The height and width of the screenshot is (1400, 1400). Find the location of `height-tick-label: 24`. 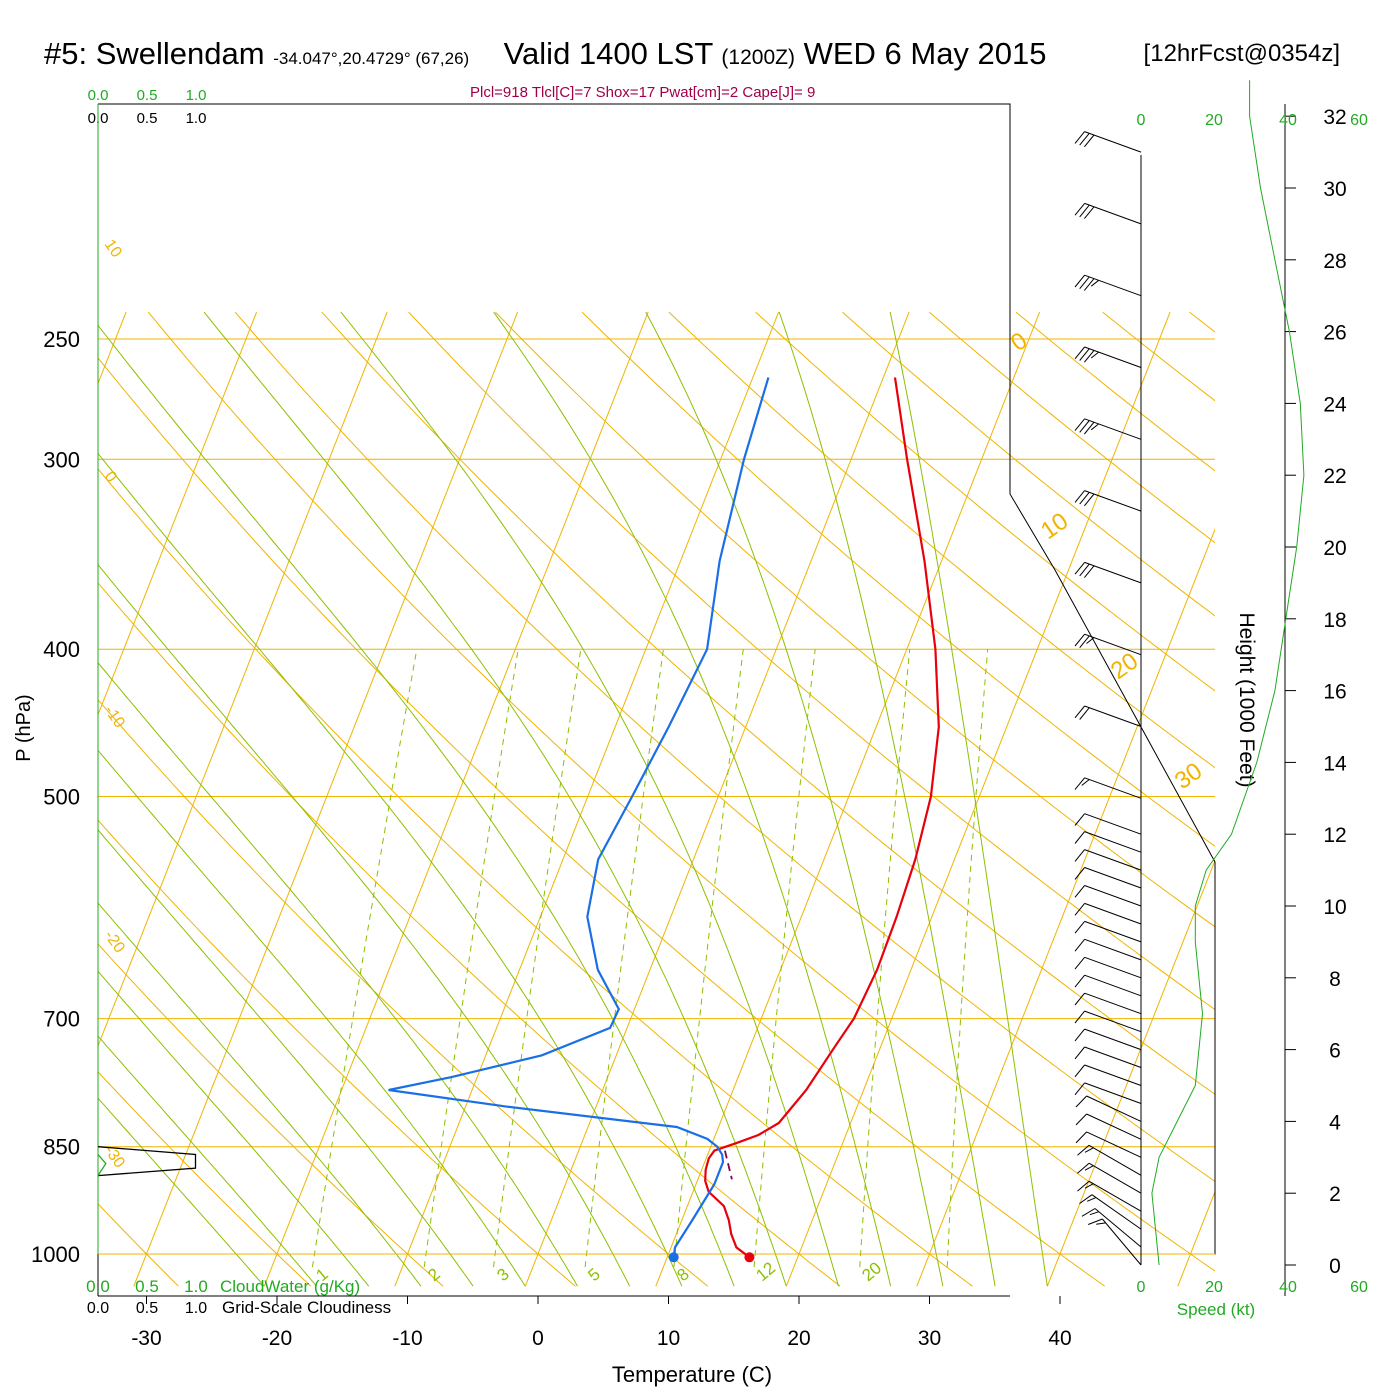

height-tick-label: 24 is located at coordinates (1335, 404).